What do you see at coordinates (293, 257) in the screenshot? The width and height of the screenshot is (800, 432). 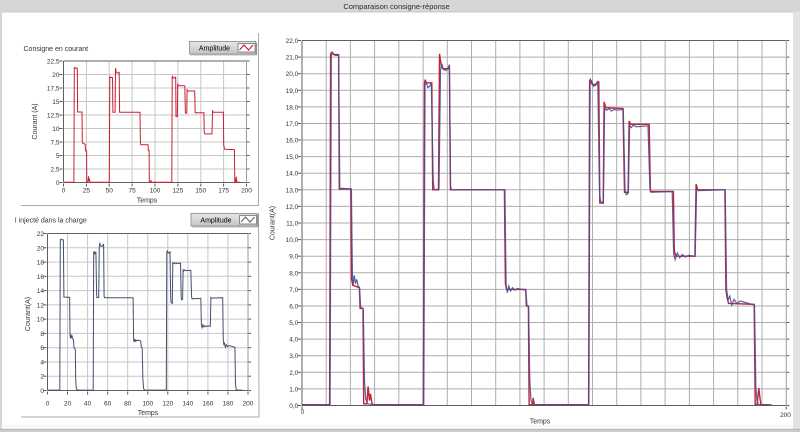 I see `svg-text: 9,0` at bounding box center [293, 257].